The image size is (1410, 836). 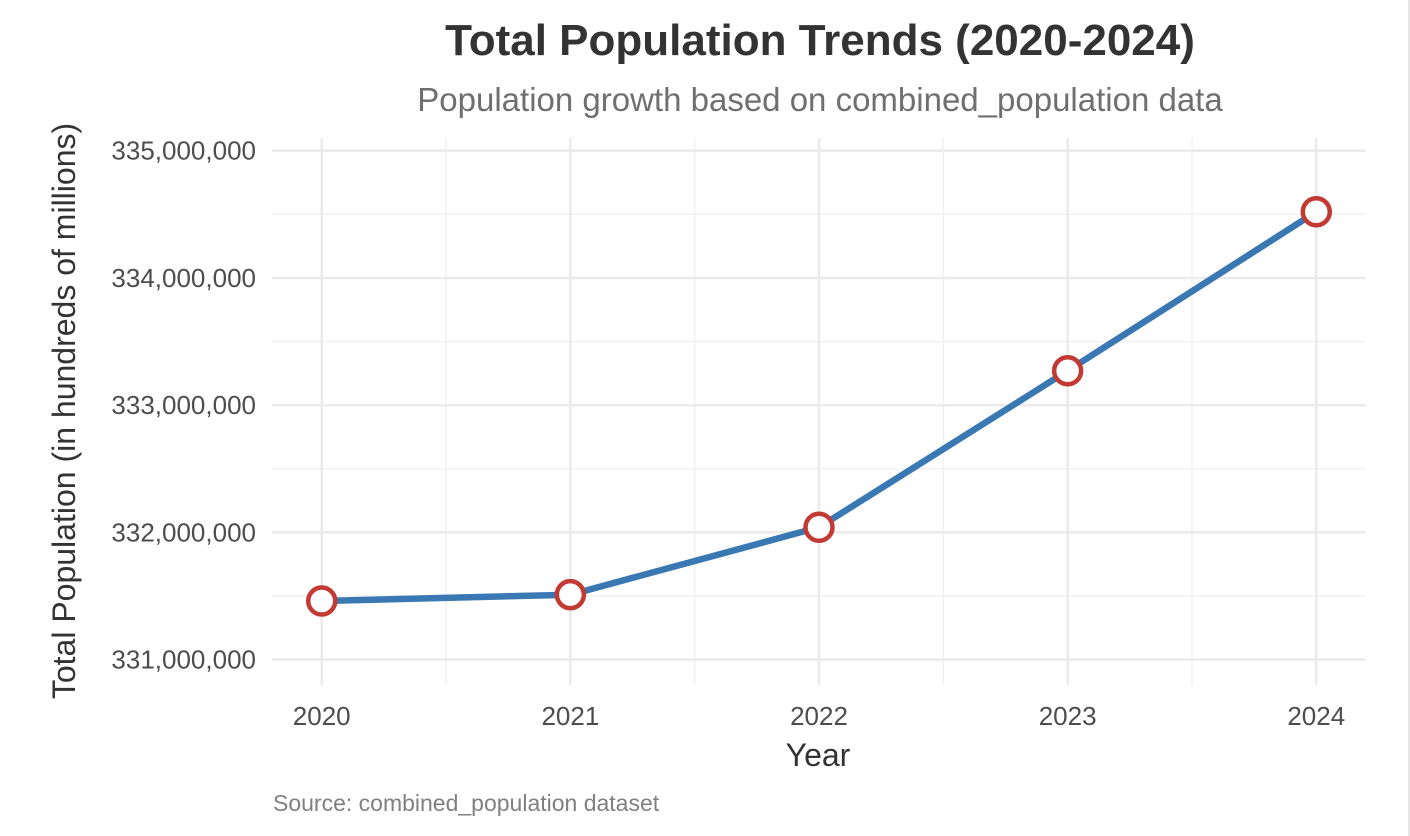 I want to click on x-tick-label: 2023, so click(x=1068, y=716).